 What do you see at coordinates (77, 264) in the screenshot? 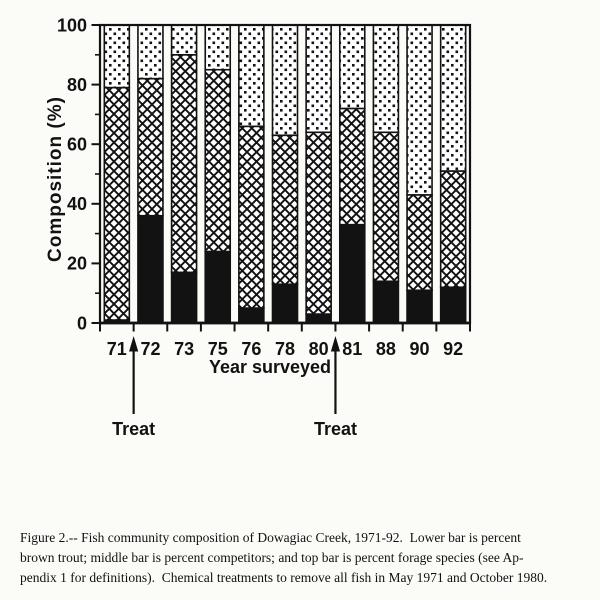
I see `y-tick-label-20: 20` at bounding box center [77, 264].